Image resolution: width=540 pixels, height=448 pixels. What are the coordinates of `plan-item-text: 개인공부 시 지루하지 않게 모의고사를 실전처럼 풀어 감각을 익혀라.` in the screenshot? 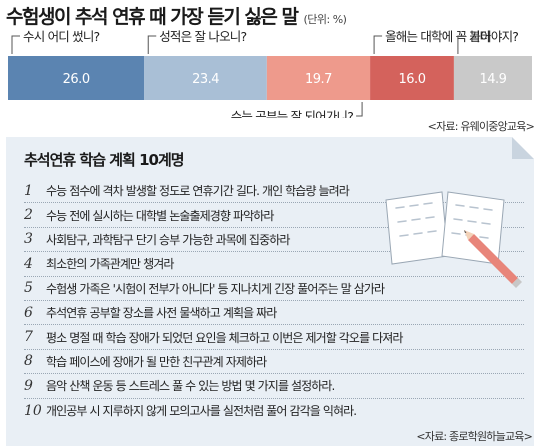 It's located at (201, 411).